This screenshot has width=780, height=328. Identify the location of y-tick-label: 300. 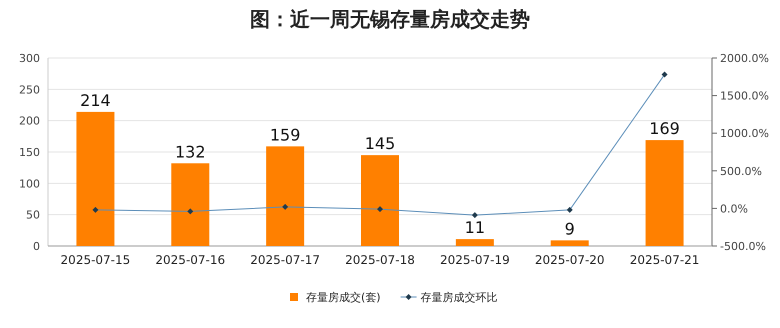
(29, 58).